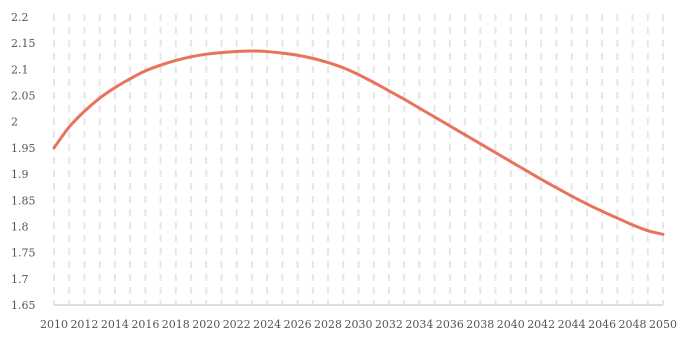 The image size is (682, 337). Describe the element at coordinates (663, 324) in the screenshot. I see `x-tick-label: 2050` at that location.